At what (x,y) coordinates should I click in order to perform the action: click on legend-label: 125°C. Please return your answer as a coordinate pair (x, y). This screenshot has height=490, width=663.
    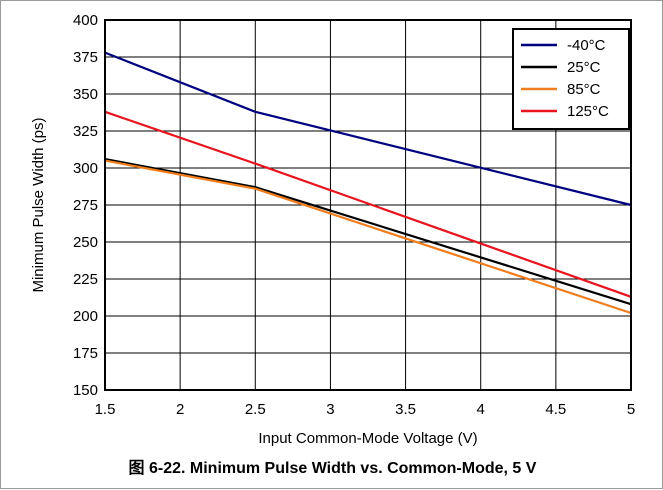
    Looking at the image, I should click on (588, 111).